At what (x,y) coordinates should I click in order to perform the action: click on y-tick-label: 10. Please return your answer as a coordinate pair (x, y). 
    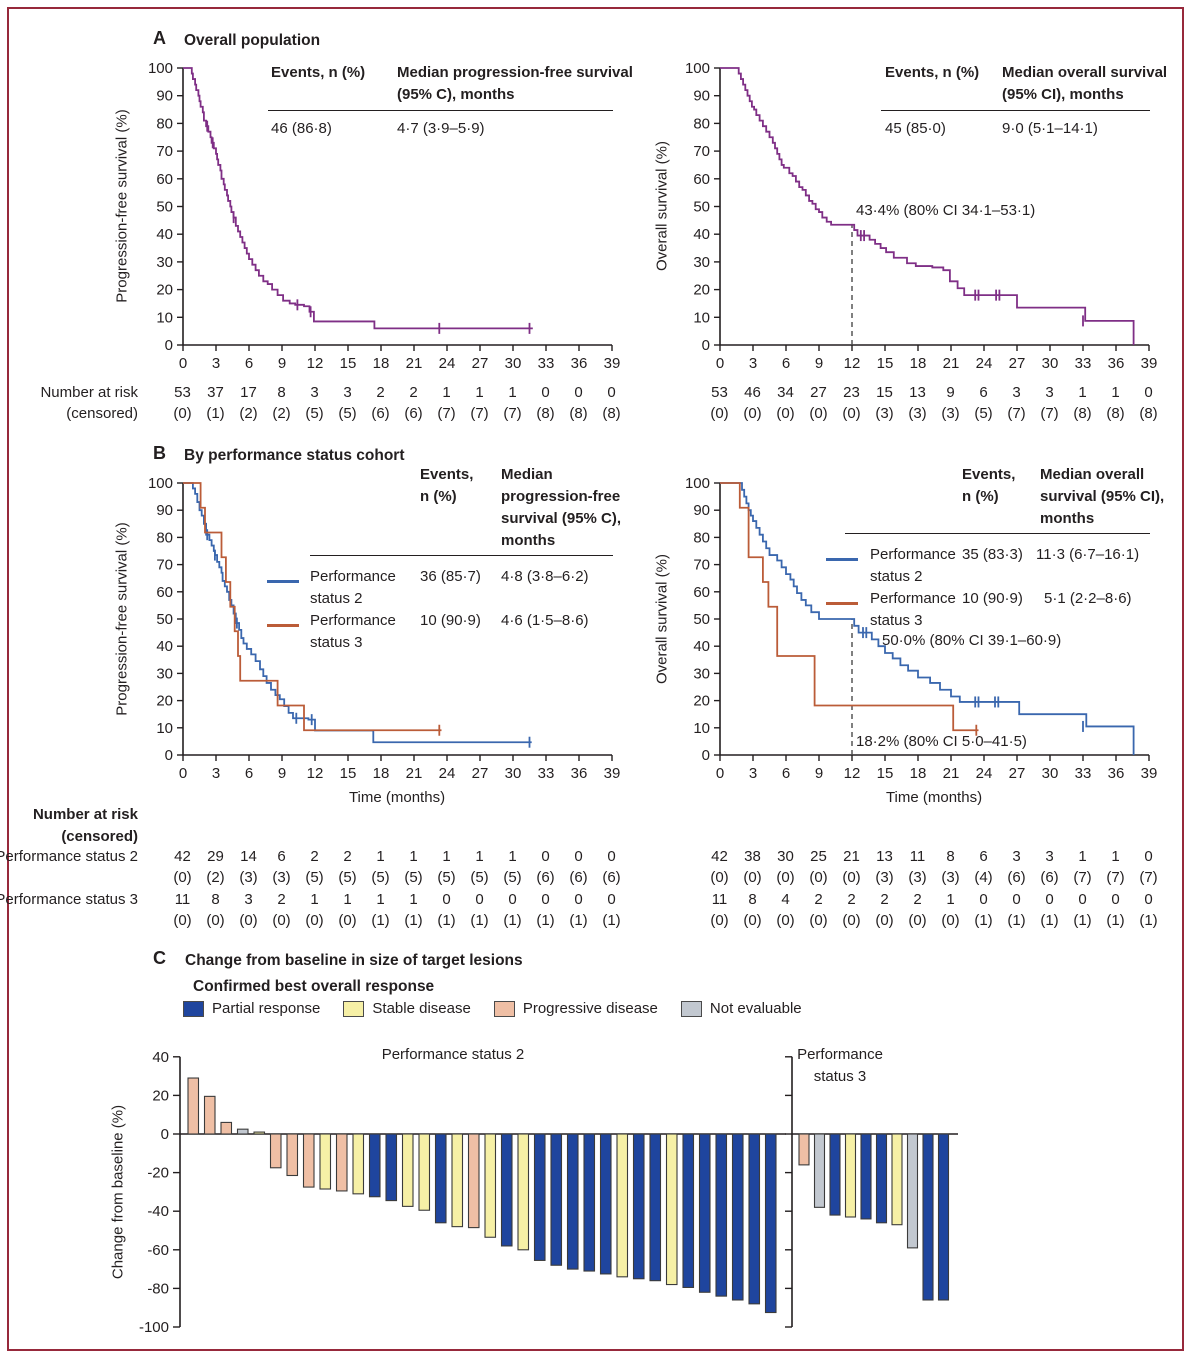
    Looking at the image, I should click on (164, 728).